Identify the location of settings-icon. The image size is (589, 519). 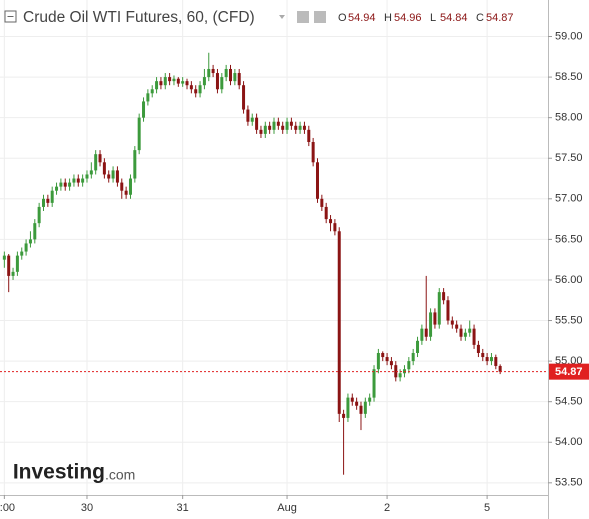
(320, 17).